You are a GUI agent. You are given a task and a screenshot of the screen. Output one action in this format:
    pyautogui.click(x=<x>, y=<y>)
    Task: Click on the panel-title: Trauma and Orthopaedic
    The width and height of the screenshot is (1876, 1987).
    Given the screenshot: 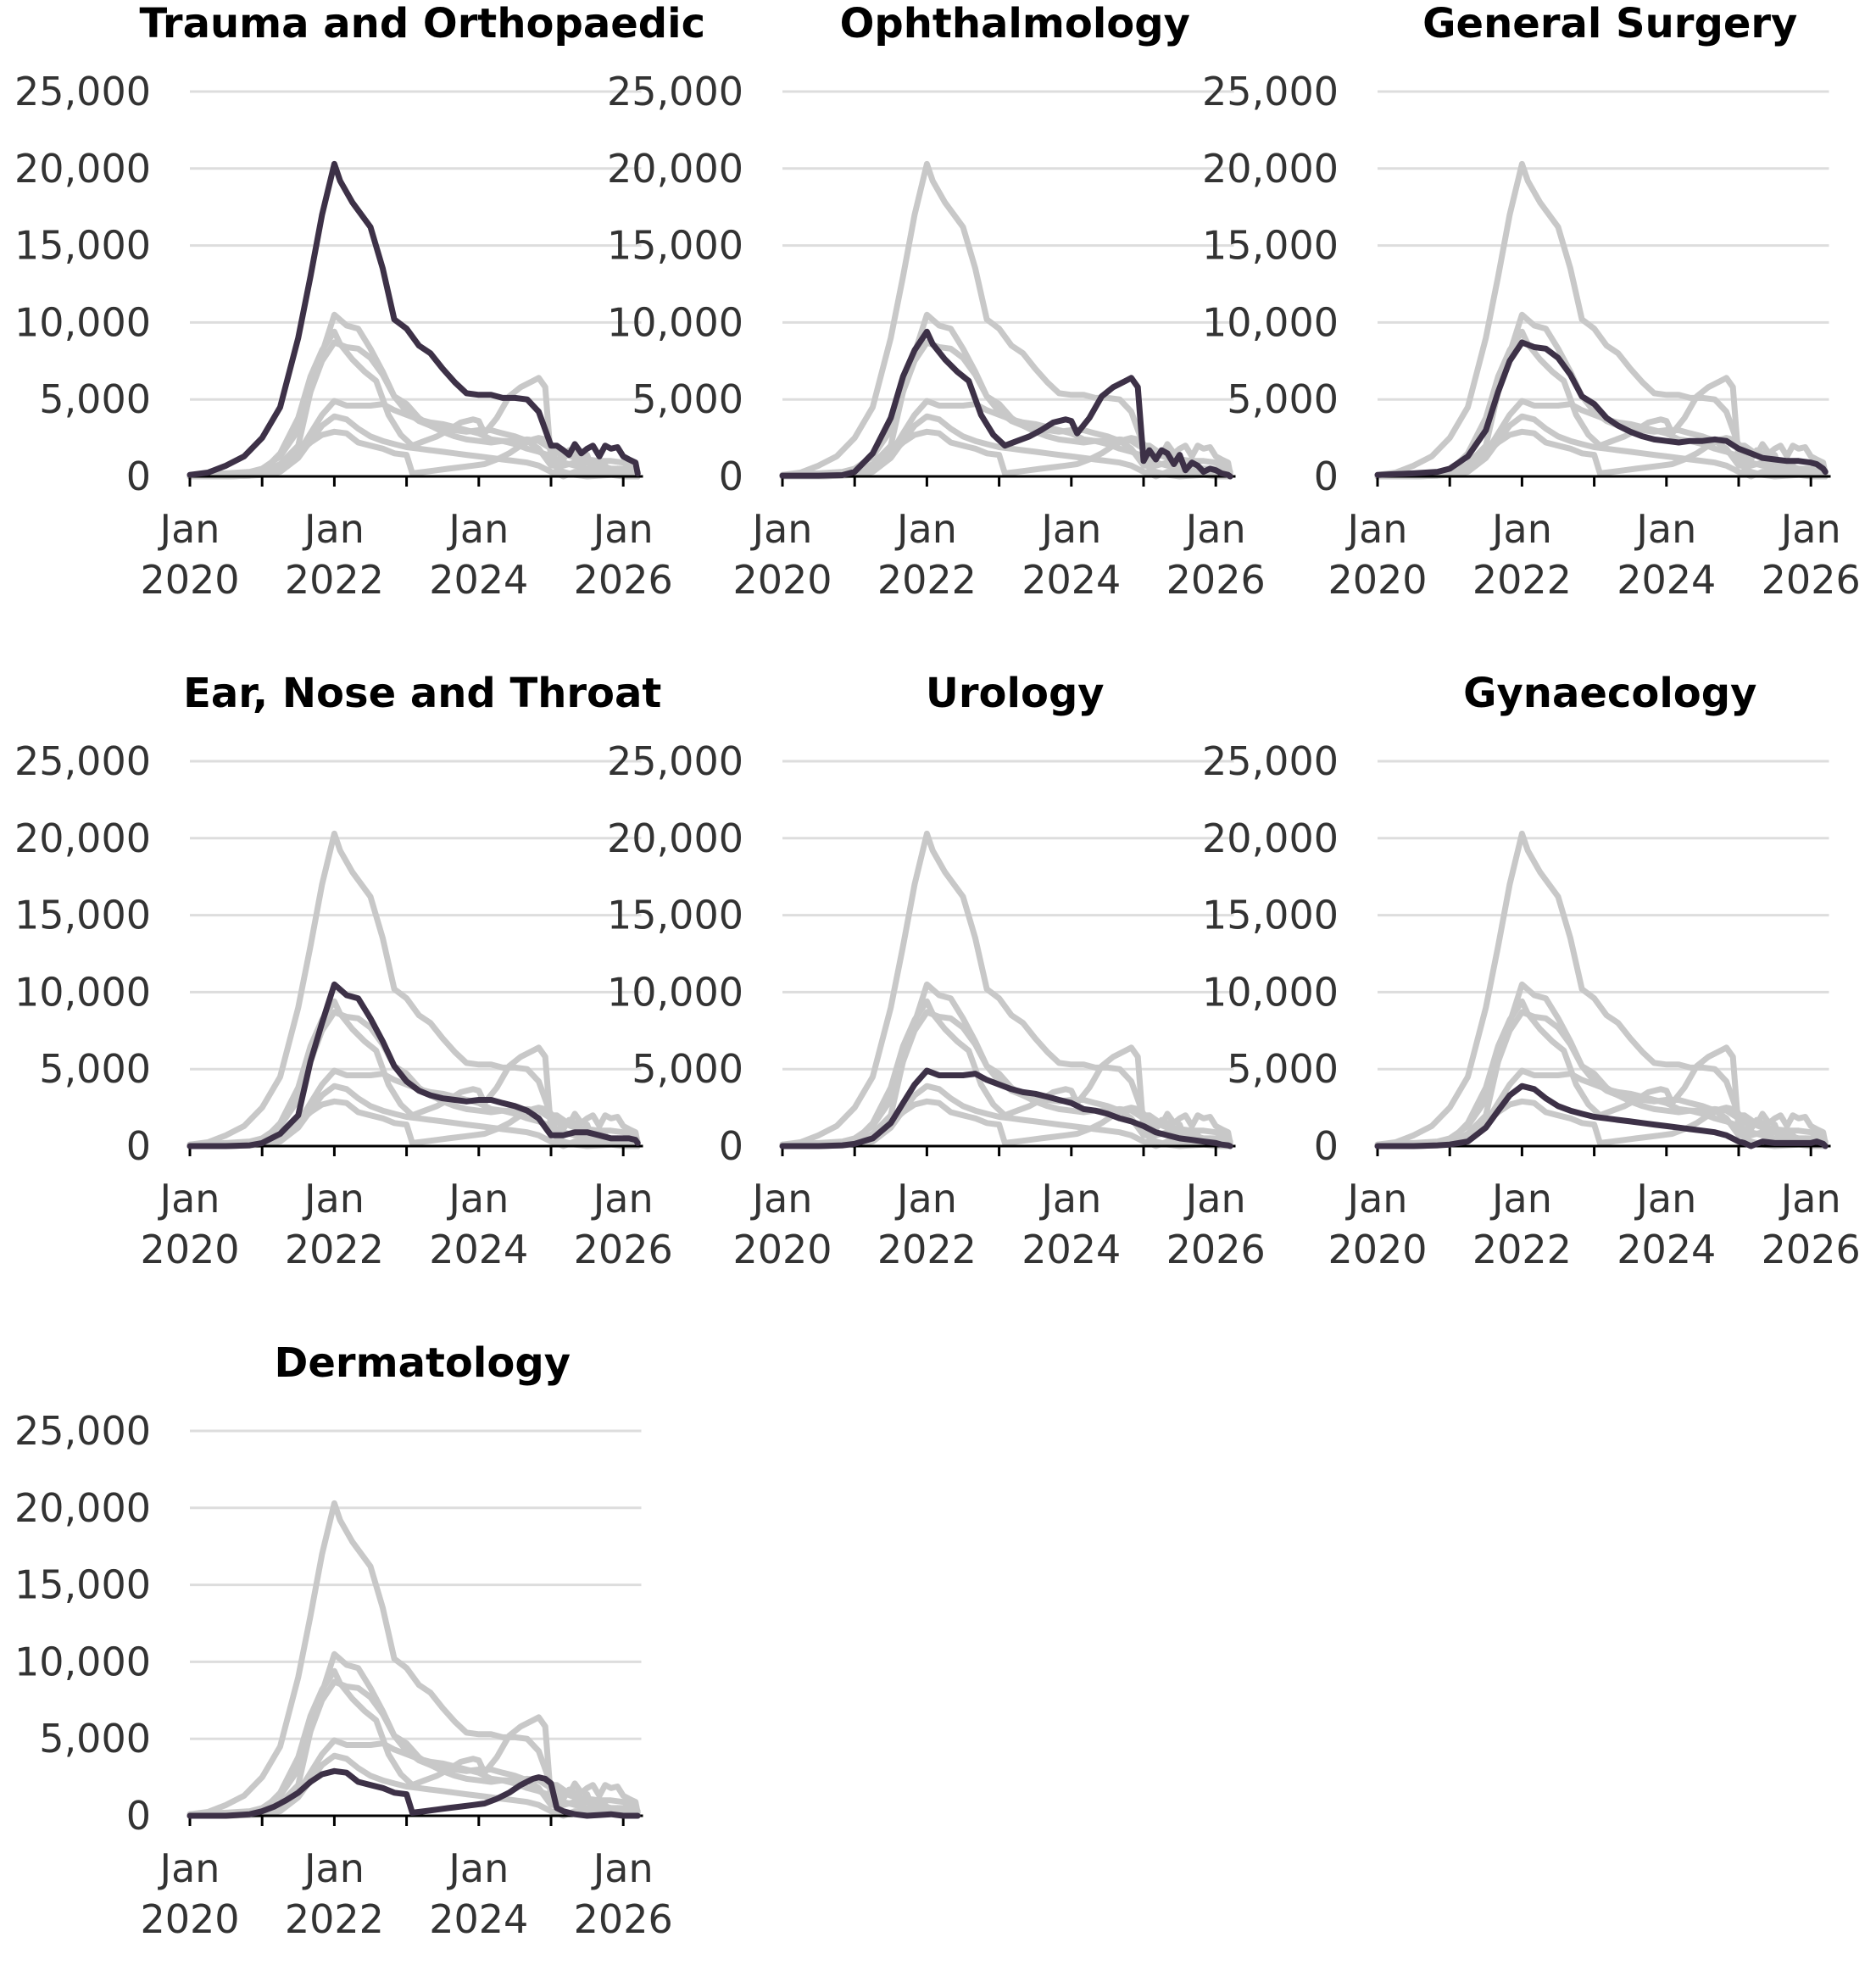 What is the action you would take?
    pyautogui.click(x=422, y=23)
    